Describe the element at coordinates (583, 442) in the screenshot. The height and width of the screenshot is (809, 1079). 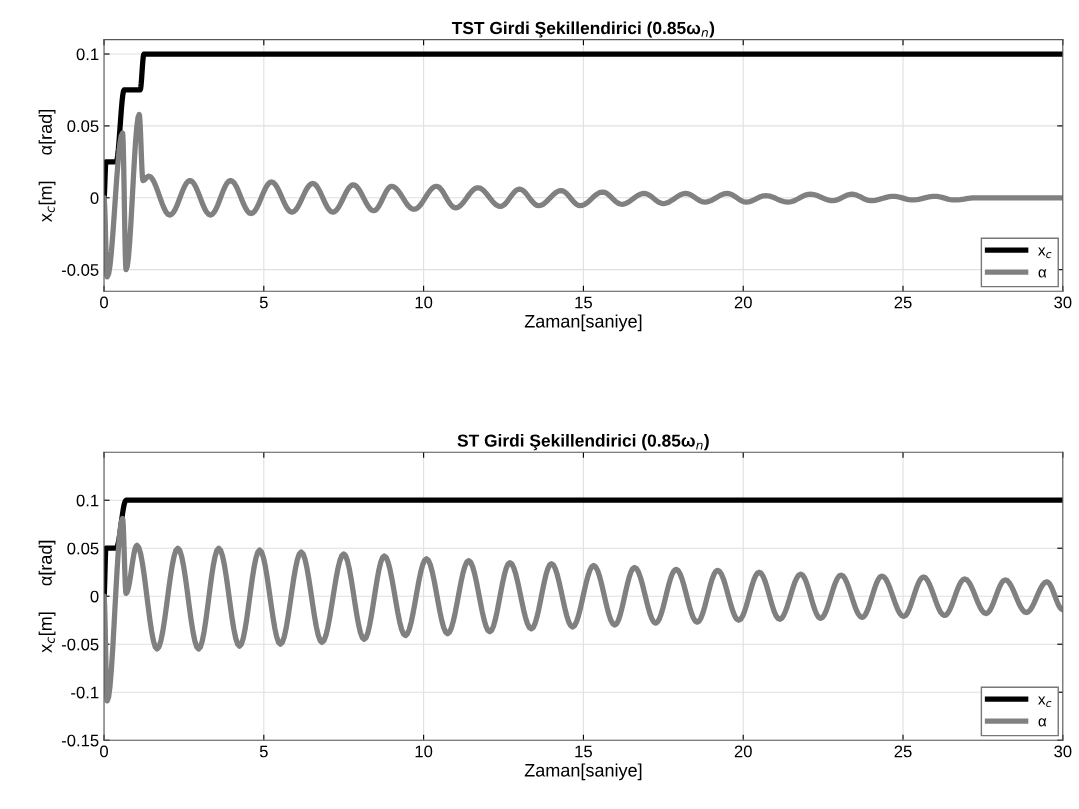
I see `chart-title: ST Girdi Şekillendirici (0.85ω$_{n}$)` at that location.